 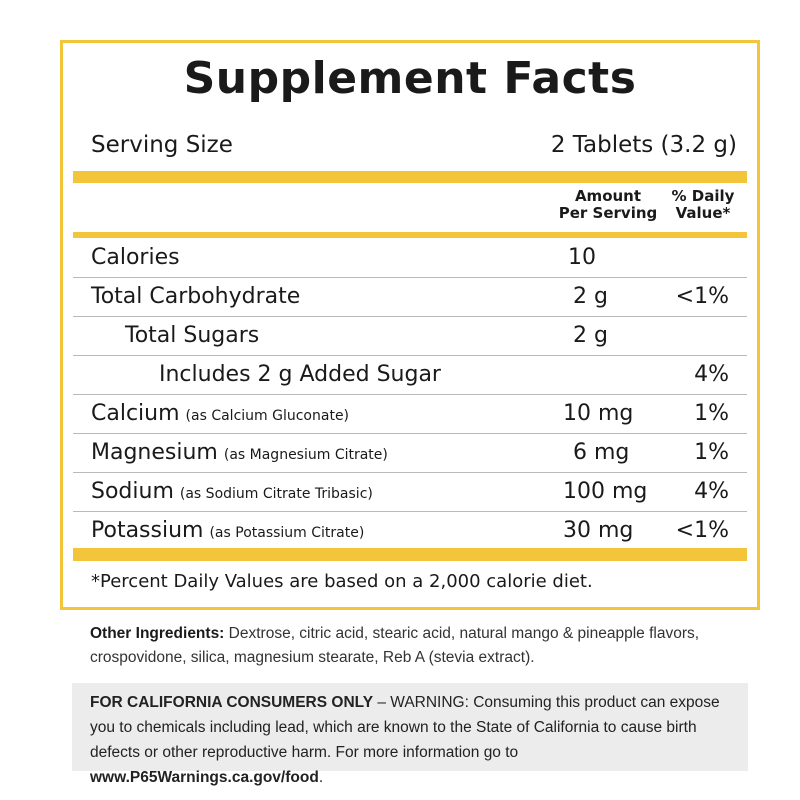 I want to click on serving-size-value: 2 Tablets (3.2 g), so click(x=643, y=145).